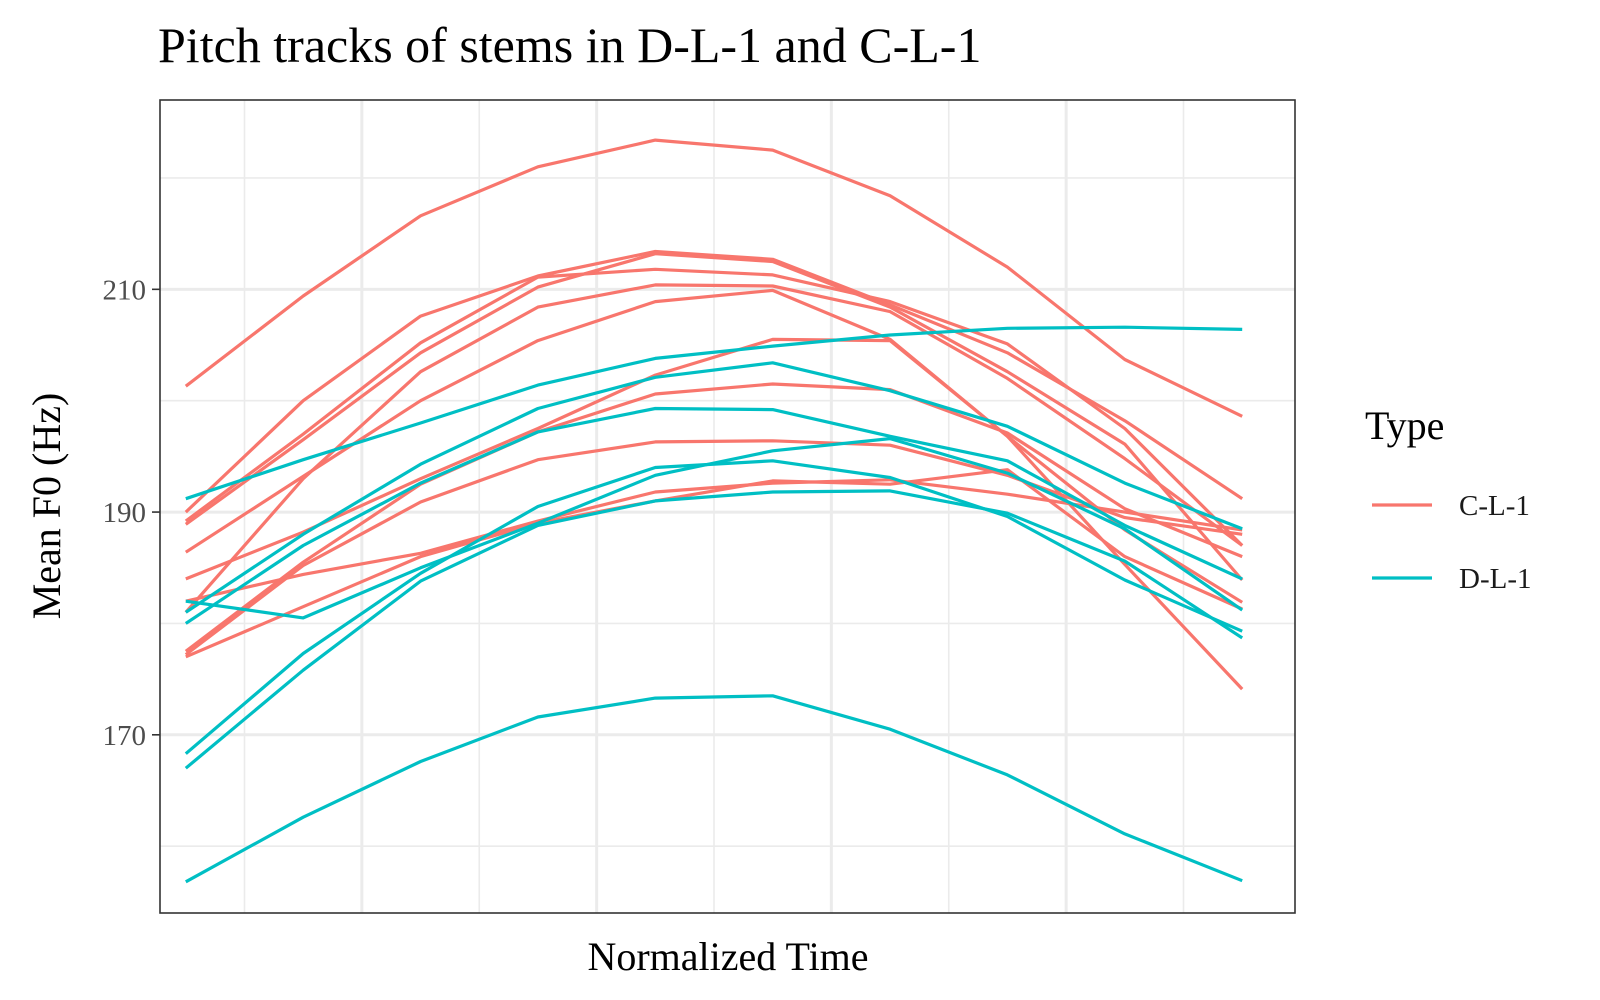 This screenshot has height=1000, width=1600. I want to click on y-axis-ticks: 170 190 210, so click(131, 513).